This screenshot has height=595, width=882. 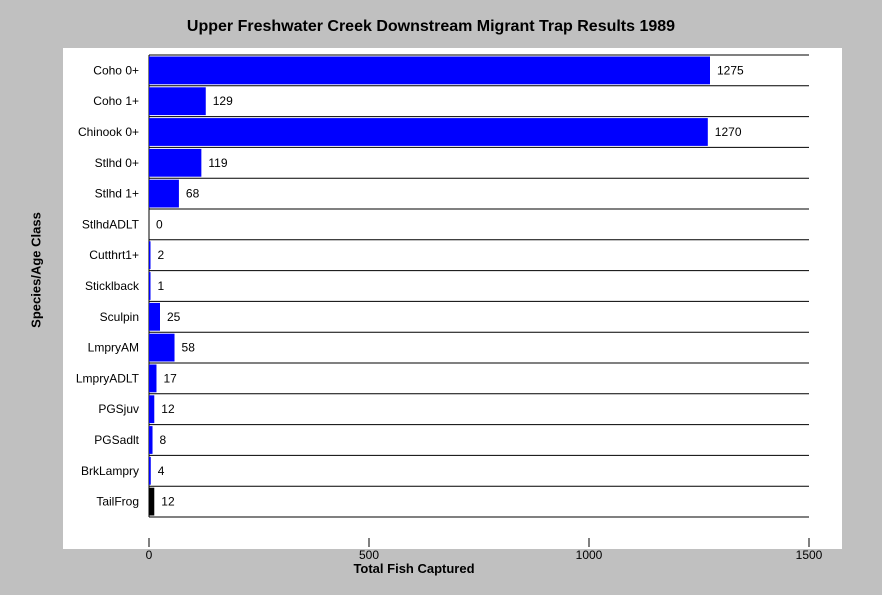 What do you see at coordinates (728, 132) in the screenshot?
I see `value-label: 1270` at bounding box center [728, 132].